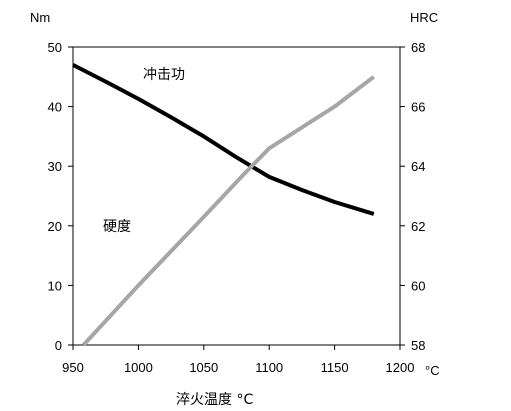  What do you see at coordinates (55, 226) in the screenshot?
I see `y-left-tick-label: 20` at bounding box center [55, 226].